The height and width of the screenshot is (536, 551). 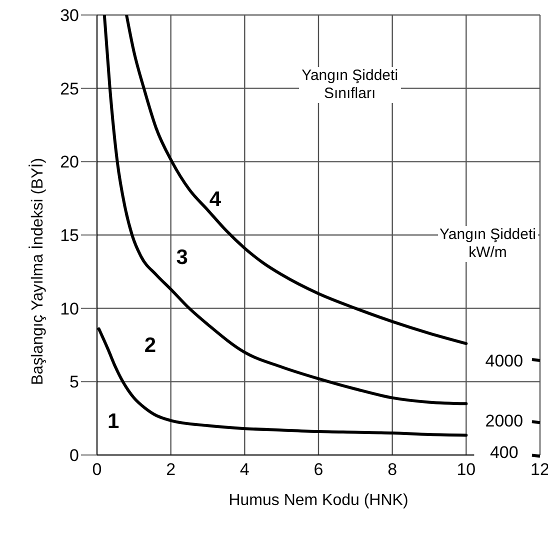 What do you see at coordinates (69, 16) in the screenshot?
I see `y-tick-label: 30` at bounding box center [69, 16].